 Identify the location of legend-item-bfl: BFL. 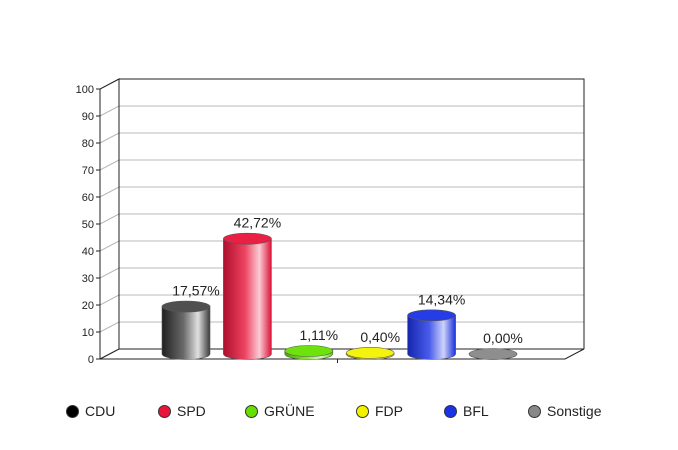
(466, 411).